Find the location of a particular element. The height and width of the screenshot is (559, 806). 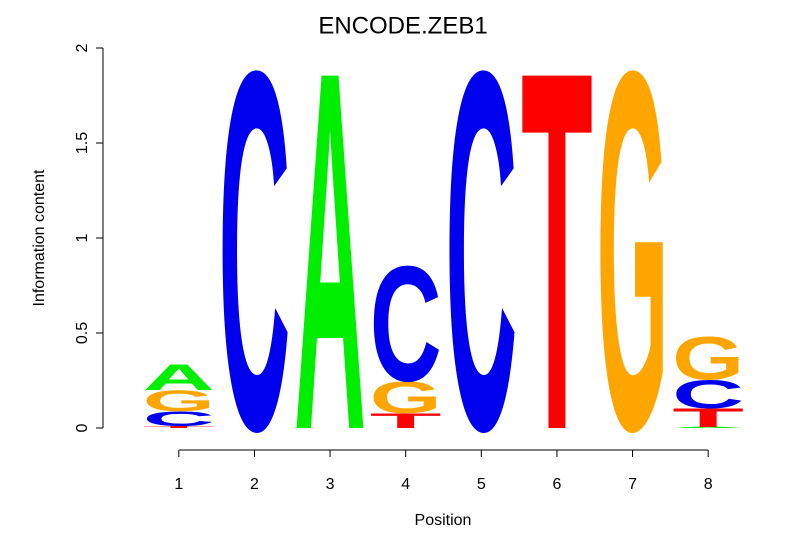

x-tick-label: 1 is located at coordinates (178, 484).